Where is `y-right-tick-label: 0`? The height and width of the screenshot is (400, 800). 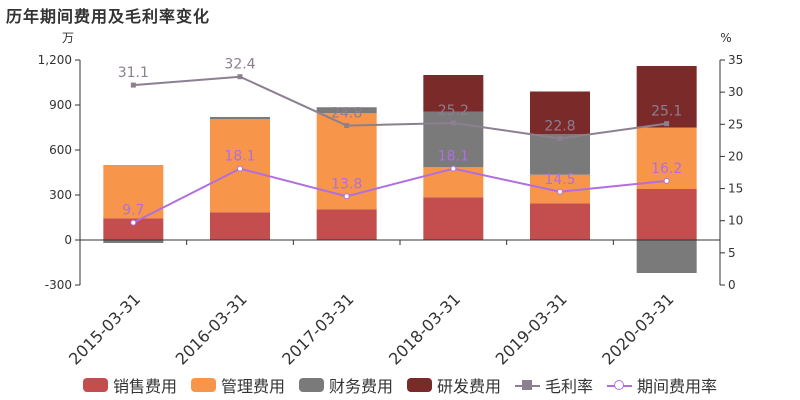
y-right-tick-label: 0 is located at coordinates (732, 285).